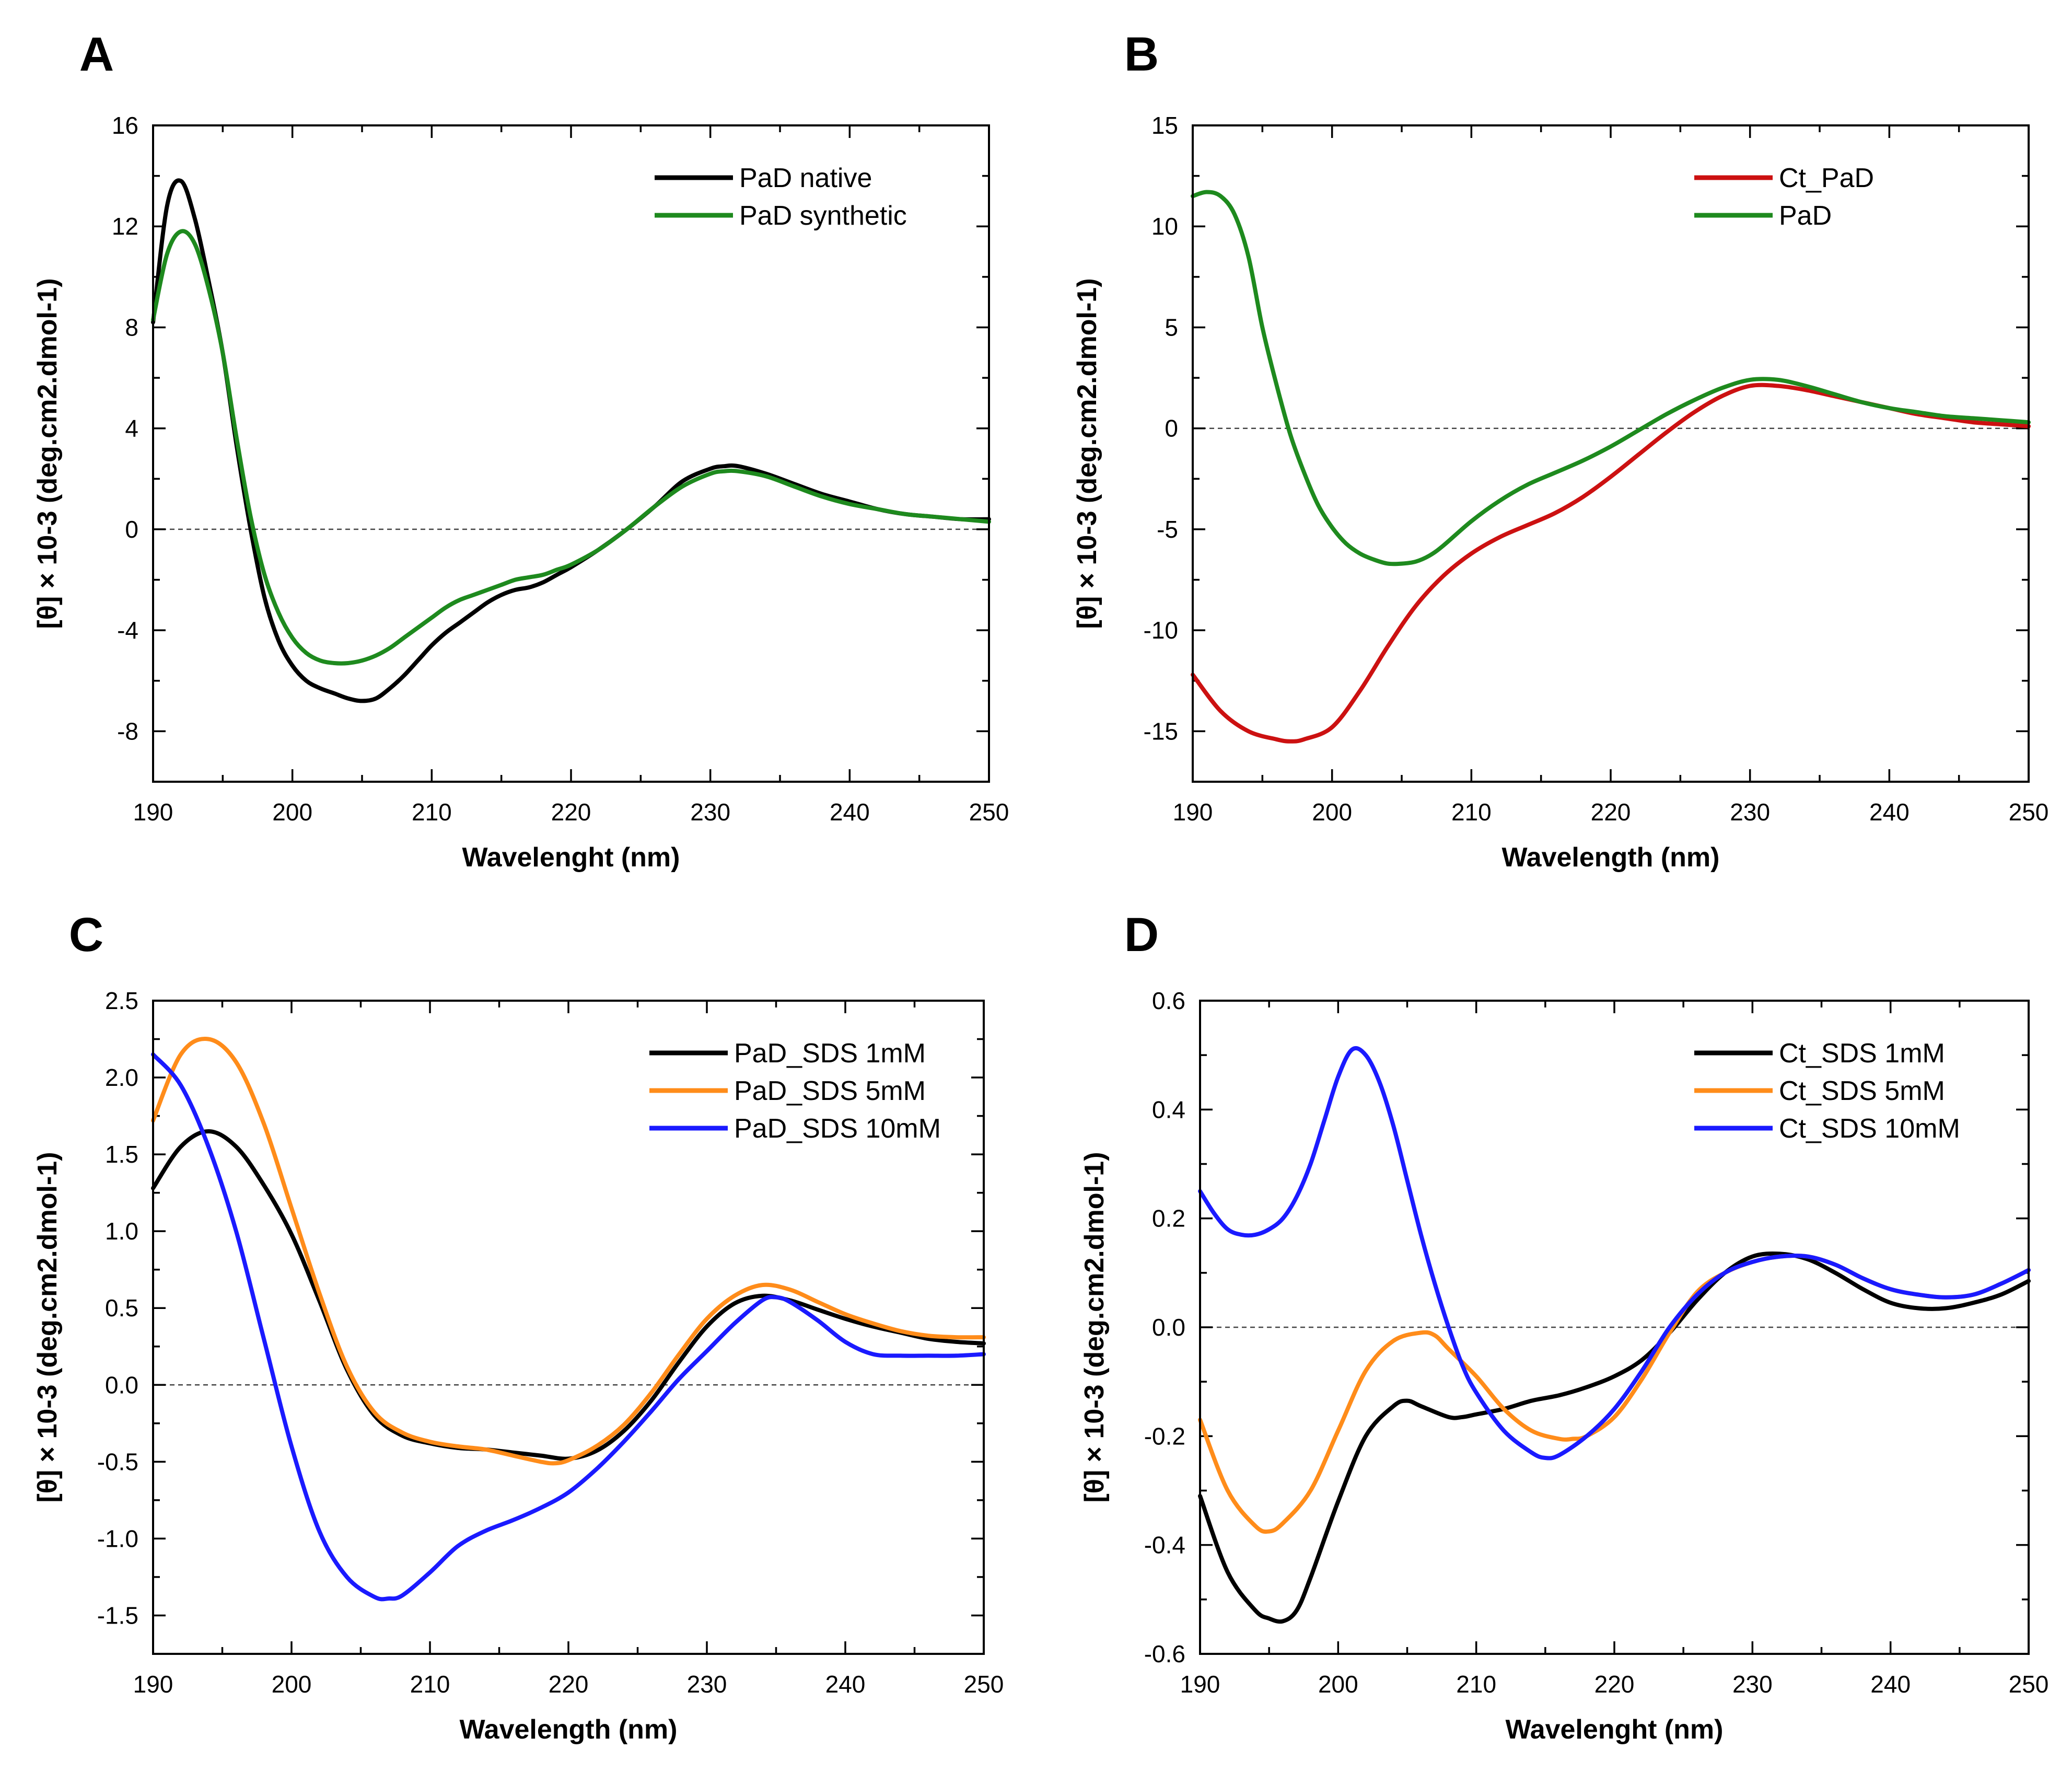 This screenshot has width=2072, height=1773. I want to click on legend-label: PaD synthetic, so click(823, 216).